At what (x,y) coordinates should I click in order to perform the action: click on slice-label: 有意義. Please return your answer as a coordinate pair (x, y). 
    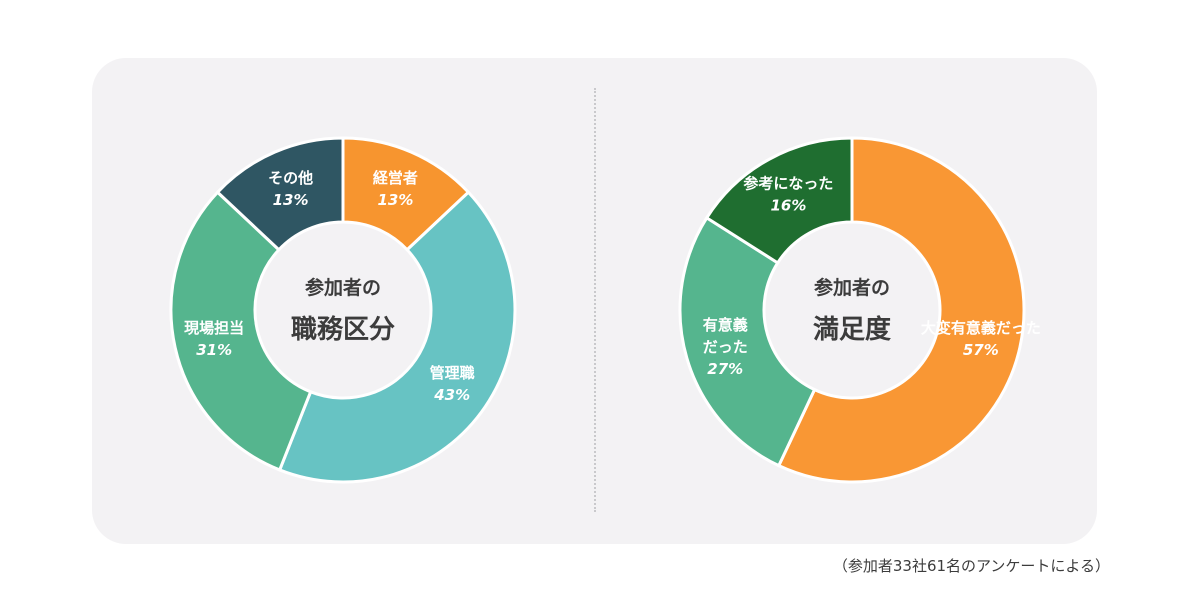
    Looking at the image, I should click on (725, 325).